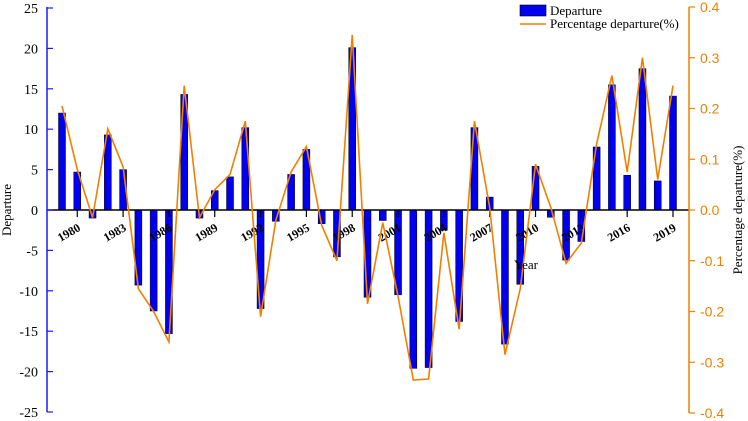 Image resolution: width=748 pixels, height=421 pixels. Describe the element at coordinates (710, 159) in the screenshot. I see `y2-tick-label: 0.1` at that location.